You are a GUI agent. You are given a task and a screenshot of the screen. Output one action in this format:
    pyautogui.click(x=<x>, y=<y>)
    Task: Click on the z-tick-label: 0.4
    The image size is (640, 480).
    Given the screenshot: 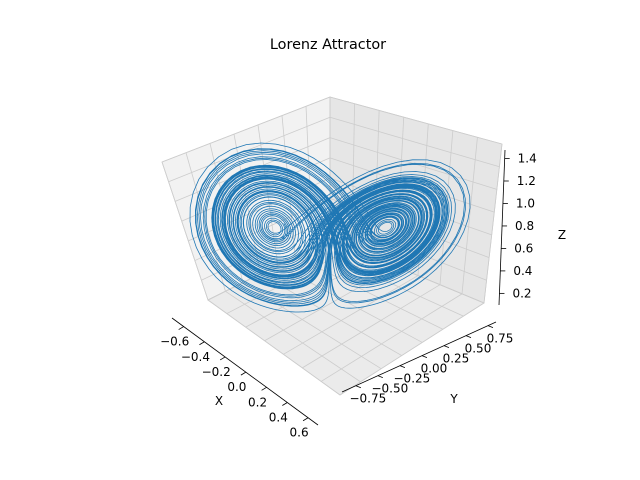 What is the action you would take?
    pyautogui.click(x=522, y=271)
    